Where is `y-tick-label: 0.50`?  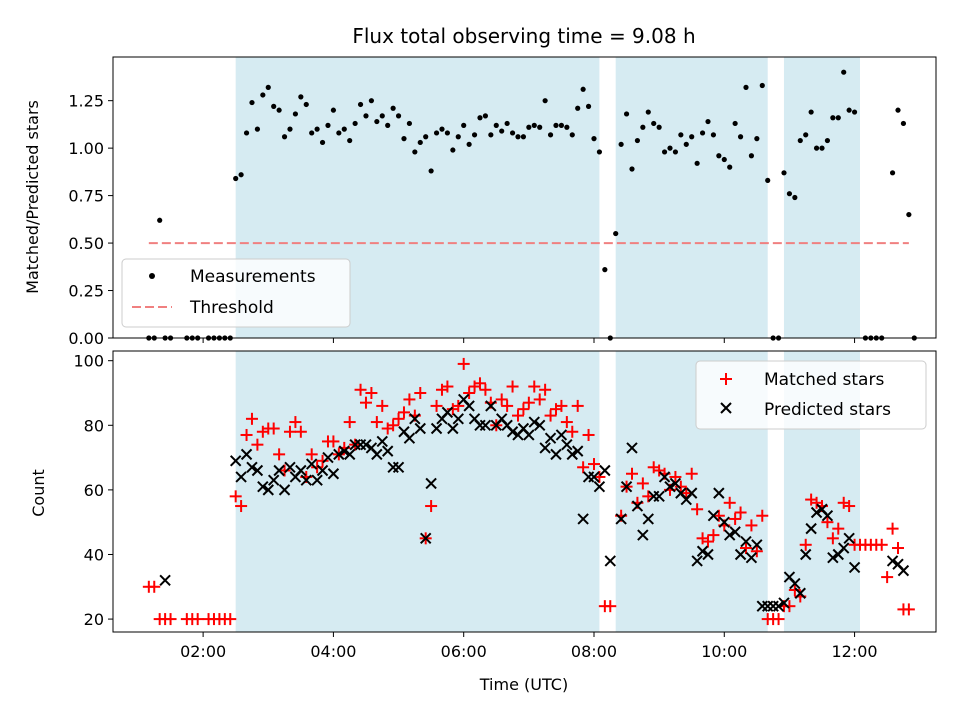
y-tick-label: 0.50 is located at coordinates (86, 243).